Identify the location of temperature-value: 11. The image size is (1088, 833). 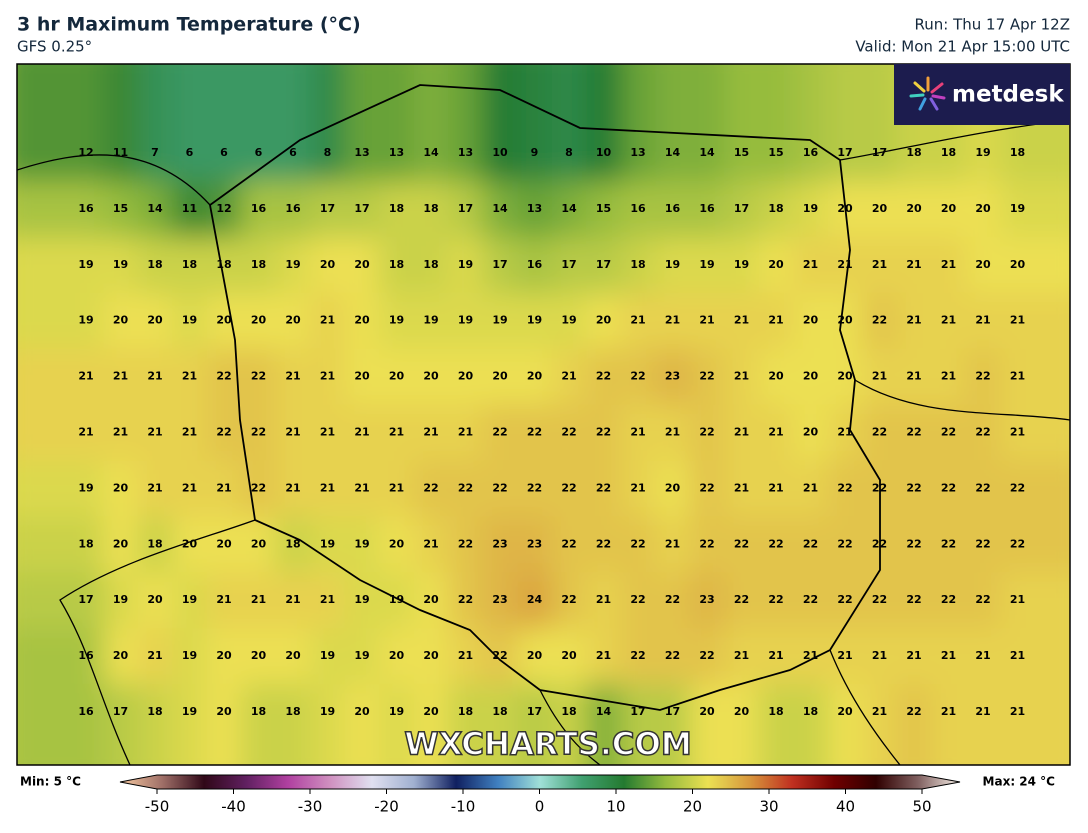
(120, 152).